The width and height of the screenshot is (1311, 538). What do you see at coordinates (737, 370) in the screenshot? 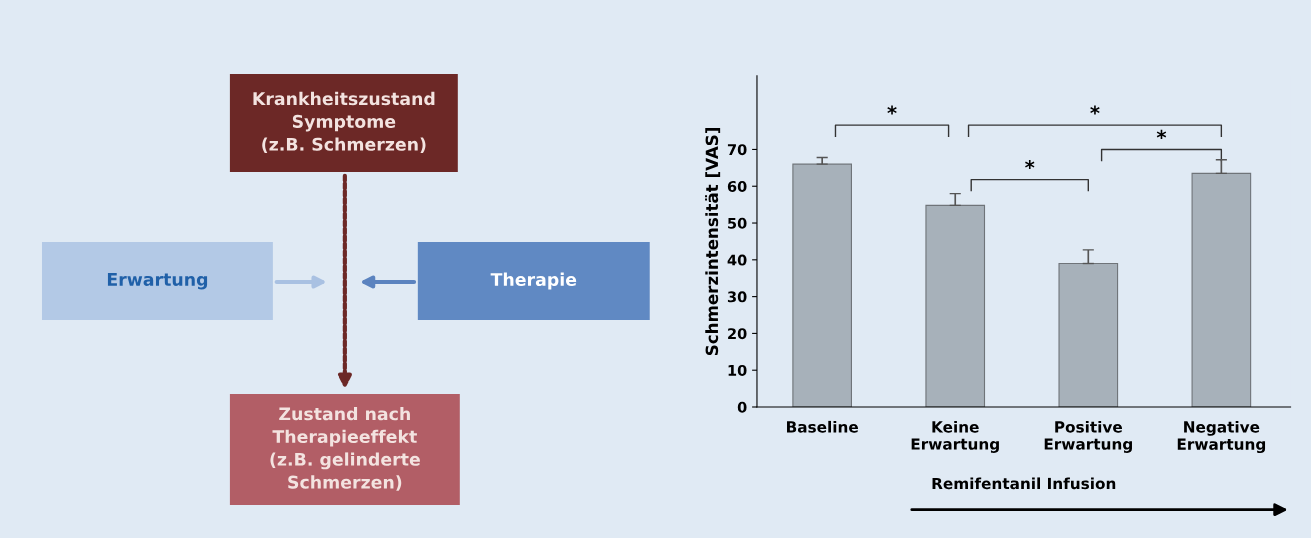
I see `y-tick-label: 10` at bounding box center [737, 370].